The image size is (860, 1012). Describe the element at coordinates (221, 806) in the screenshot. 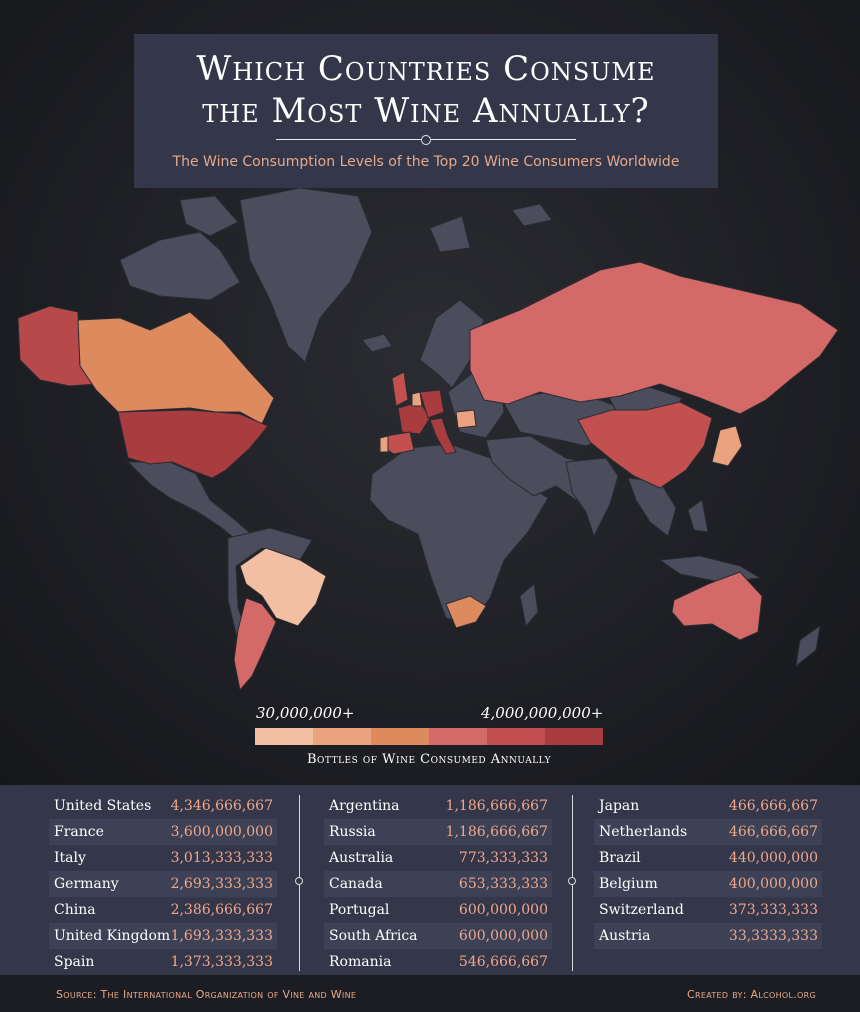

I see `bottles-value: 4,346,666,667` at that location.